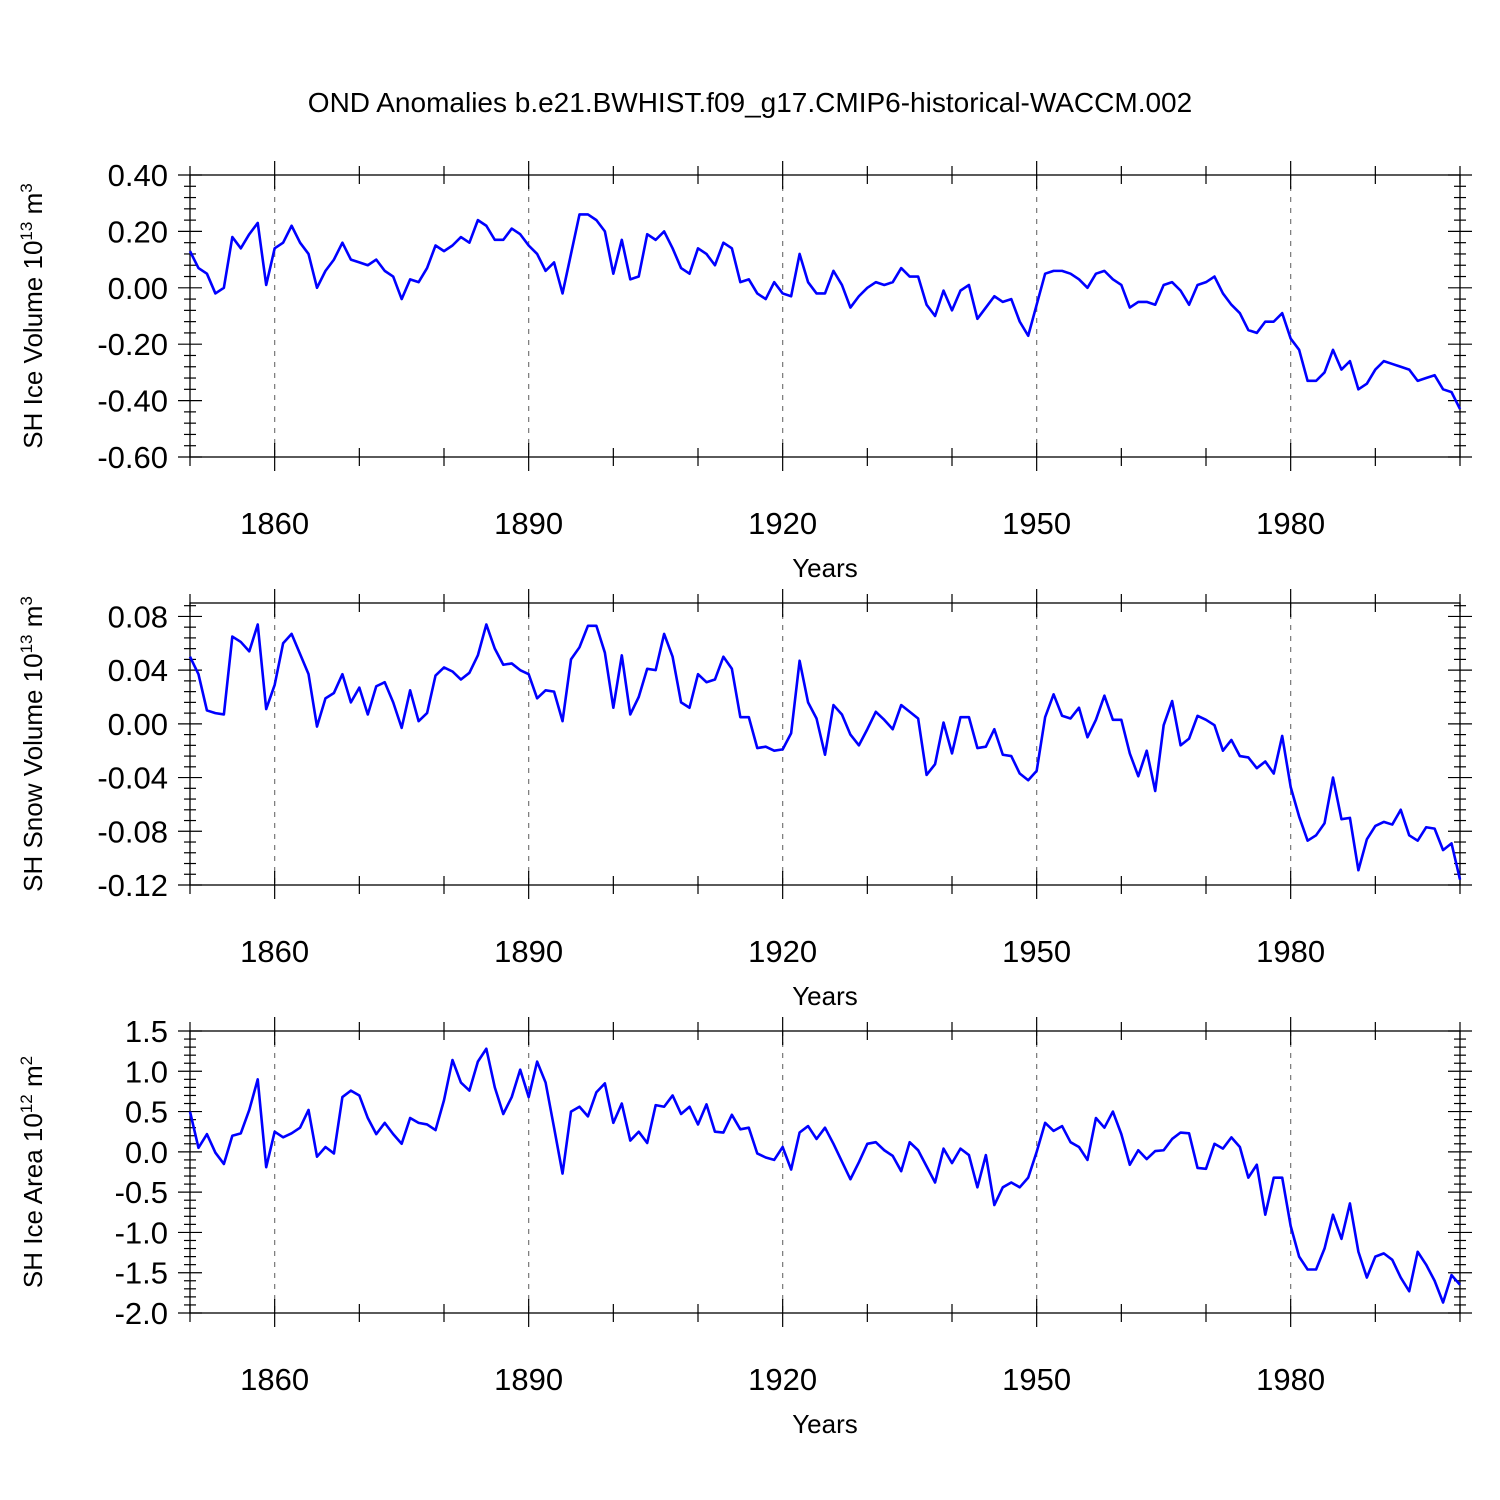 The width and height of the screenshot is (1500, 1500). What do you see at coordinates (32, 744) in the screenshot?
I see `y-axis-label: SH Snow Volume 1013 m3` at bounding box center [32, 744].